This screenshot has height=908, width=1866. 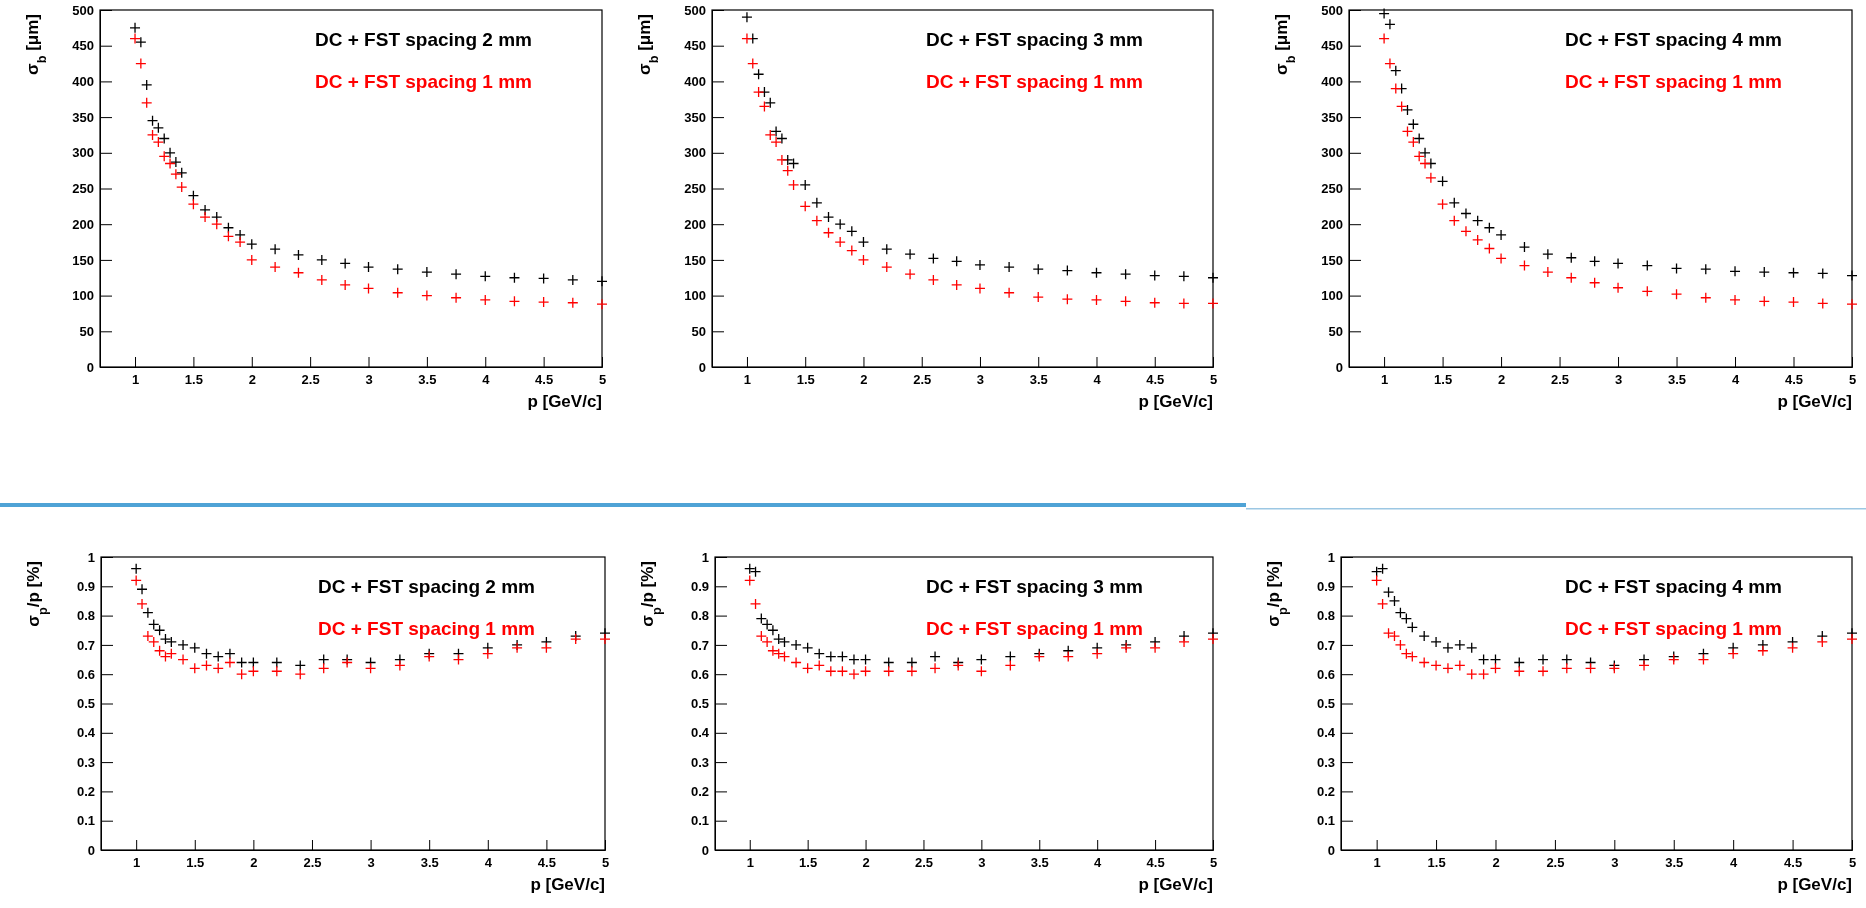 What do you see at coordinates (695, 153) in the screenshot?
I see `y-tick-label: 300` at bounding box center [695, 153].